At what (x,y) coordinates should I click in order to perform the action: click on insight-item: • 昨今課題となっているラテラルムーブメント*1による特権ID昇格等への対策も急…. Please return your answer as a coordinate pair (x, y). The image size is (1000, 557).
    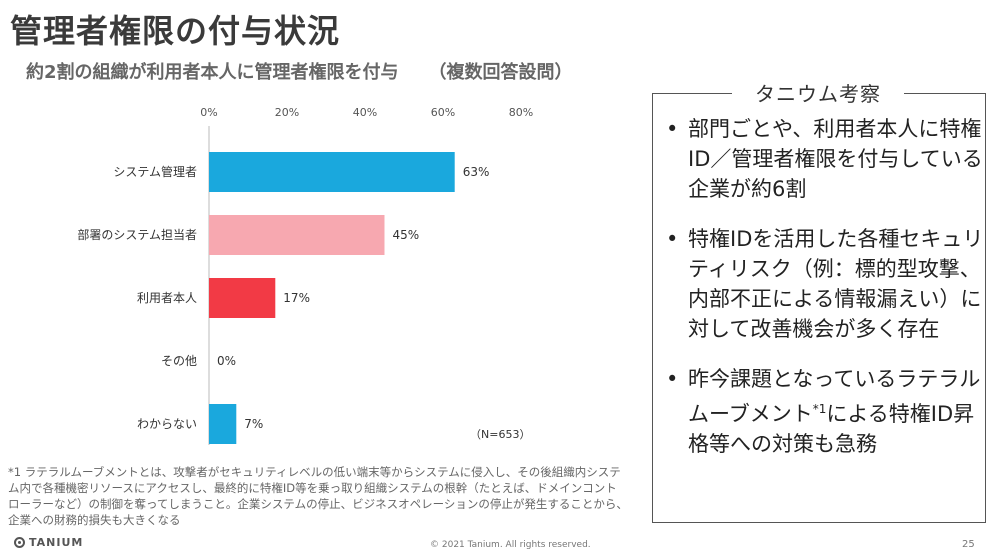
    Looking at the image, I should click on (822, 411).